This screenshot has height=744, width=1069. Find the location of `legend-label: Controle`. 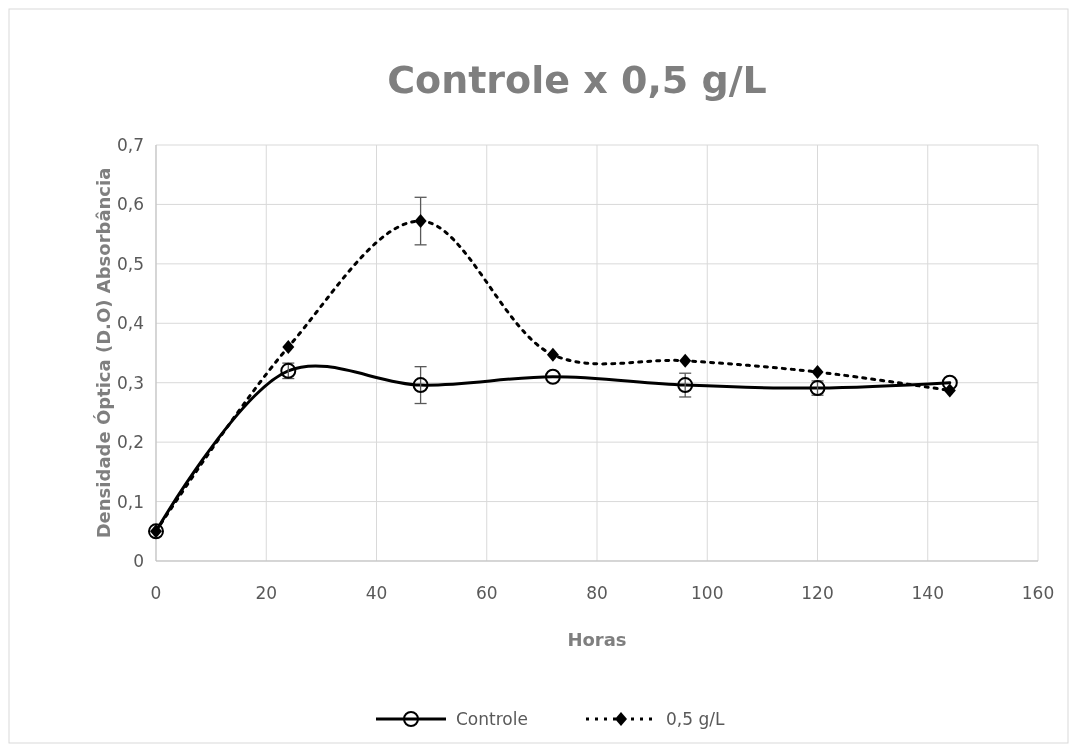

legend-label: Controle is located at coordinates (492, 718).